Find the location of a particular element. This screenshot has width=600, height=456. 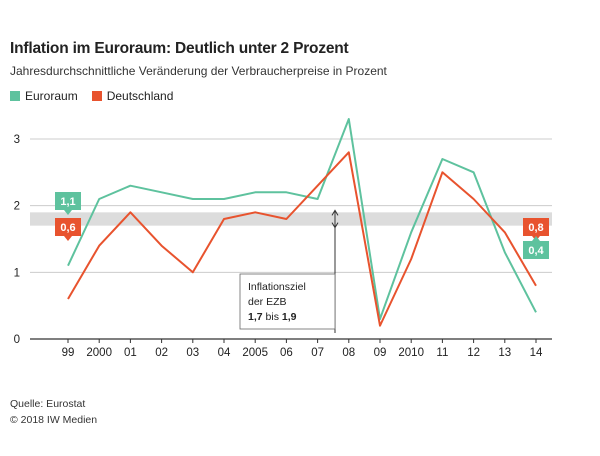

data-label-euroraum-last-text: 0,4 is located at coordinates (536, 251).